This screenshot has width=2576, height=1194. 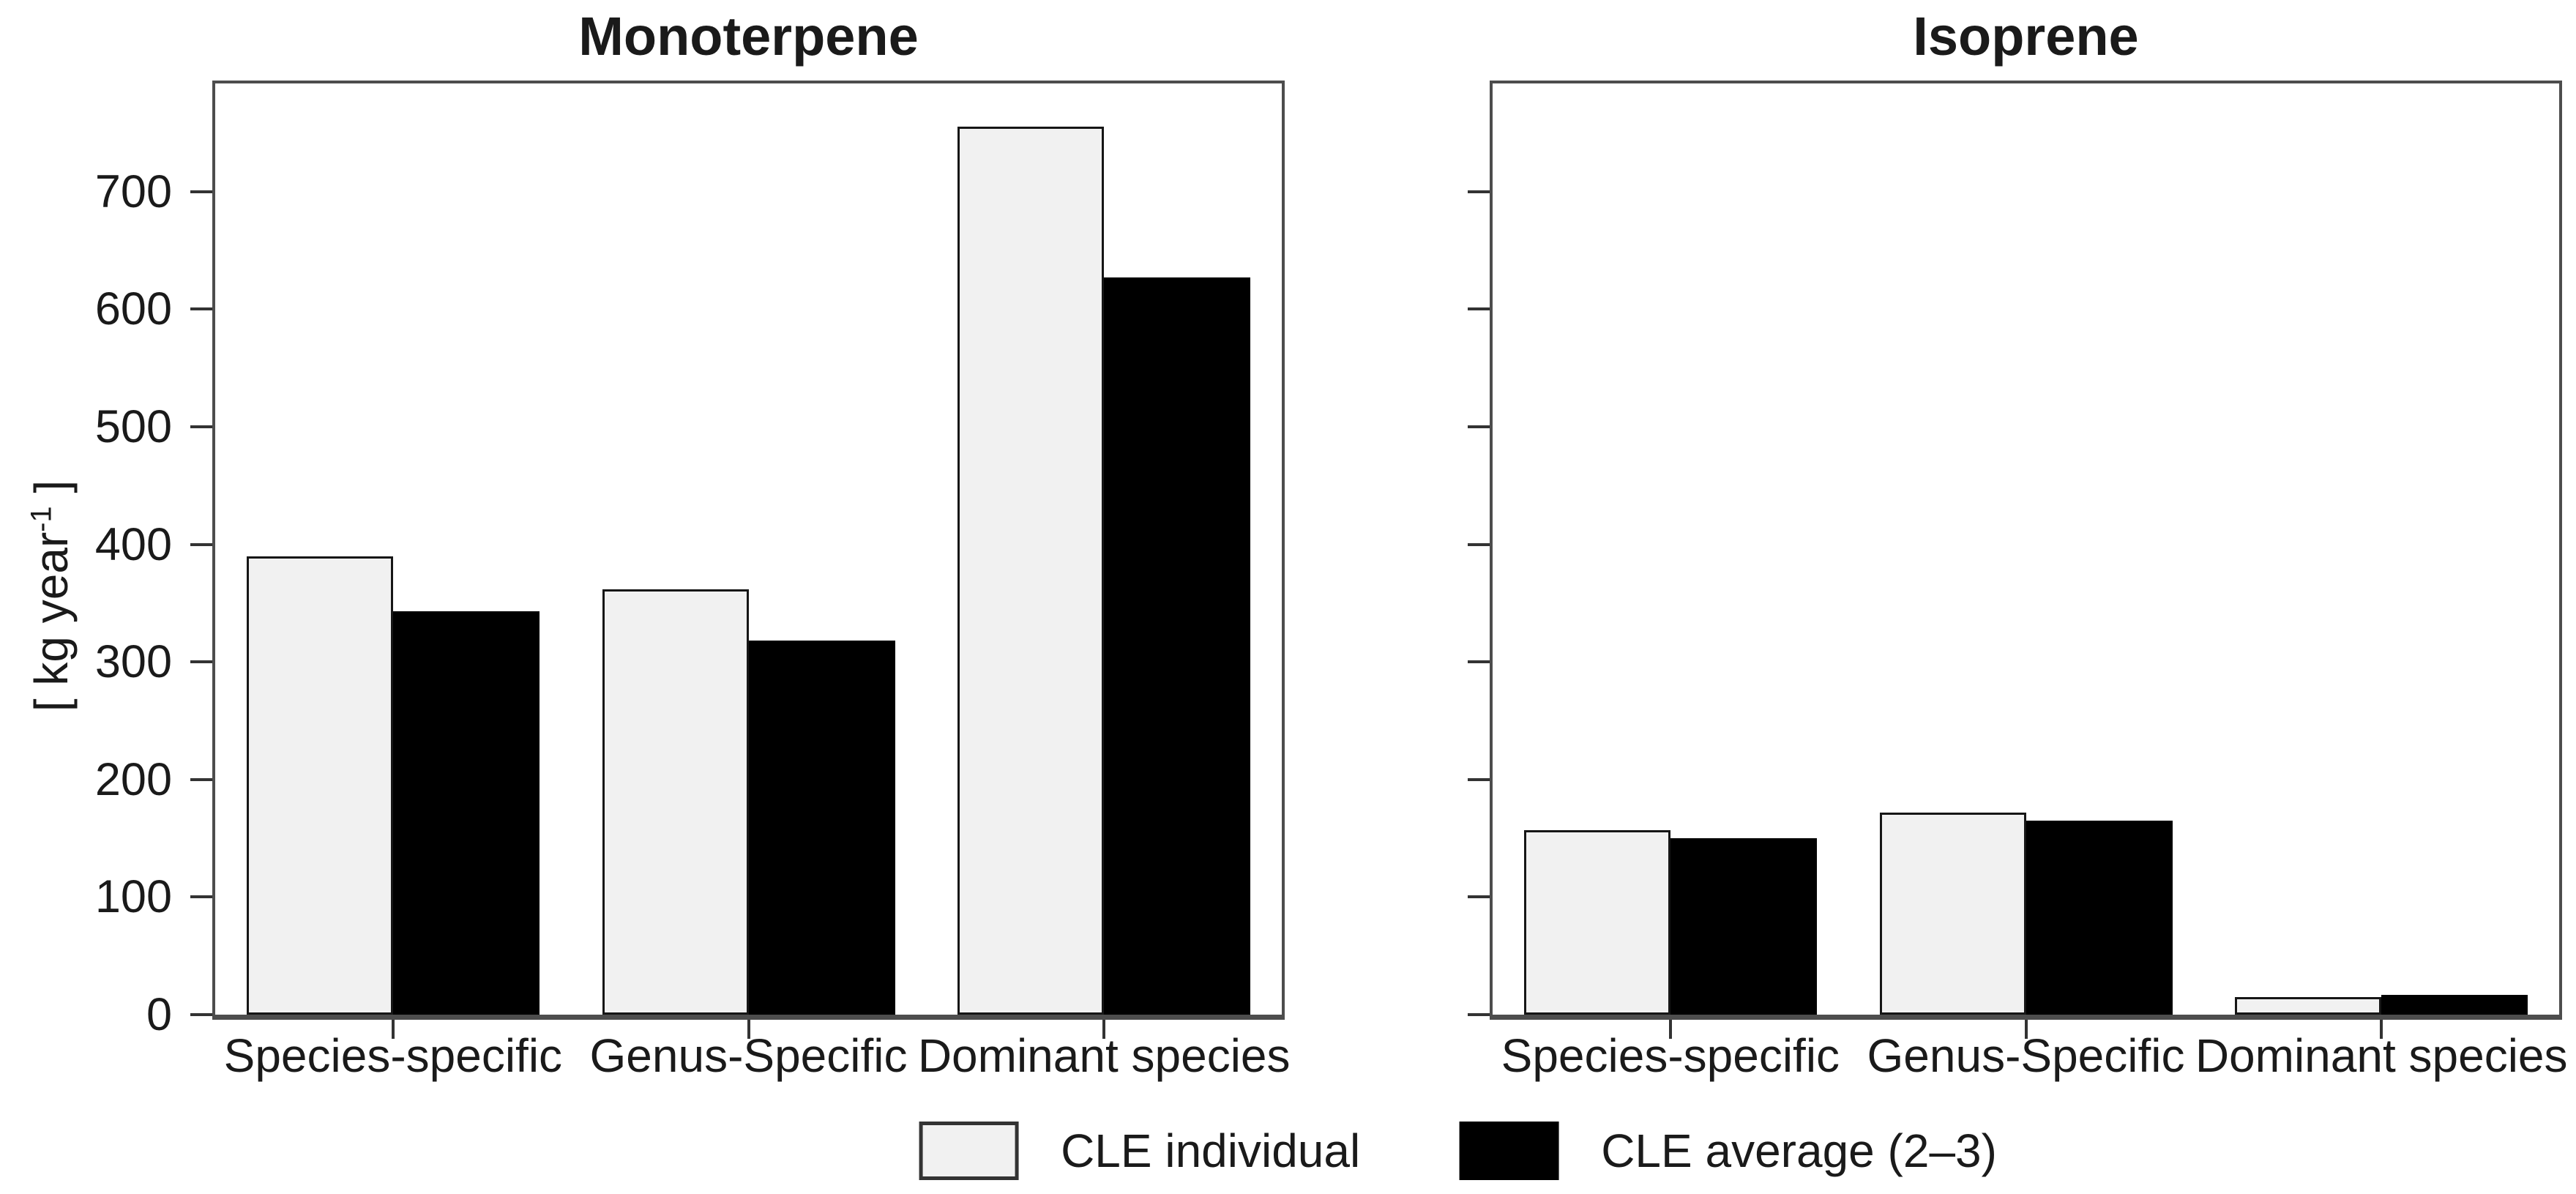 What do you see at coordinates (133, 897) in the screenshot?
I see `y-tick-label: 100` at bounding box center [133, 897].